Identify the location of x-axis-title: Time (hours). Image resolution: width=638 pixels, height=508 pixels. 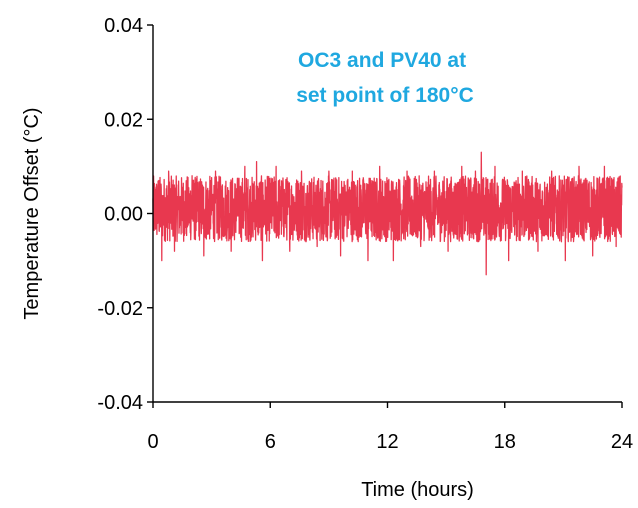
(417, 490).